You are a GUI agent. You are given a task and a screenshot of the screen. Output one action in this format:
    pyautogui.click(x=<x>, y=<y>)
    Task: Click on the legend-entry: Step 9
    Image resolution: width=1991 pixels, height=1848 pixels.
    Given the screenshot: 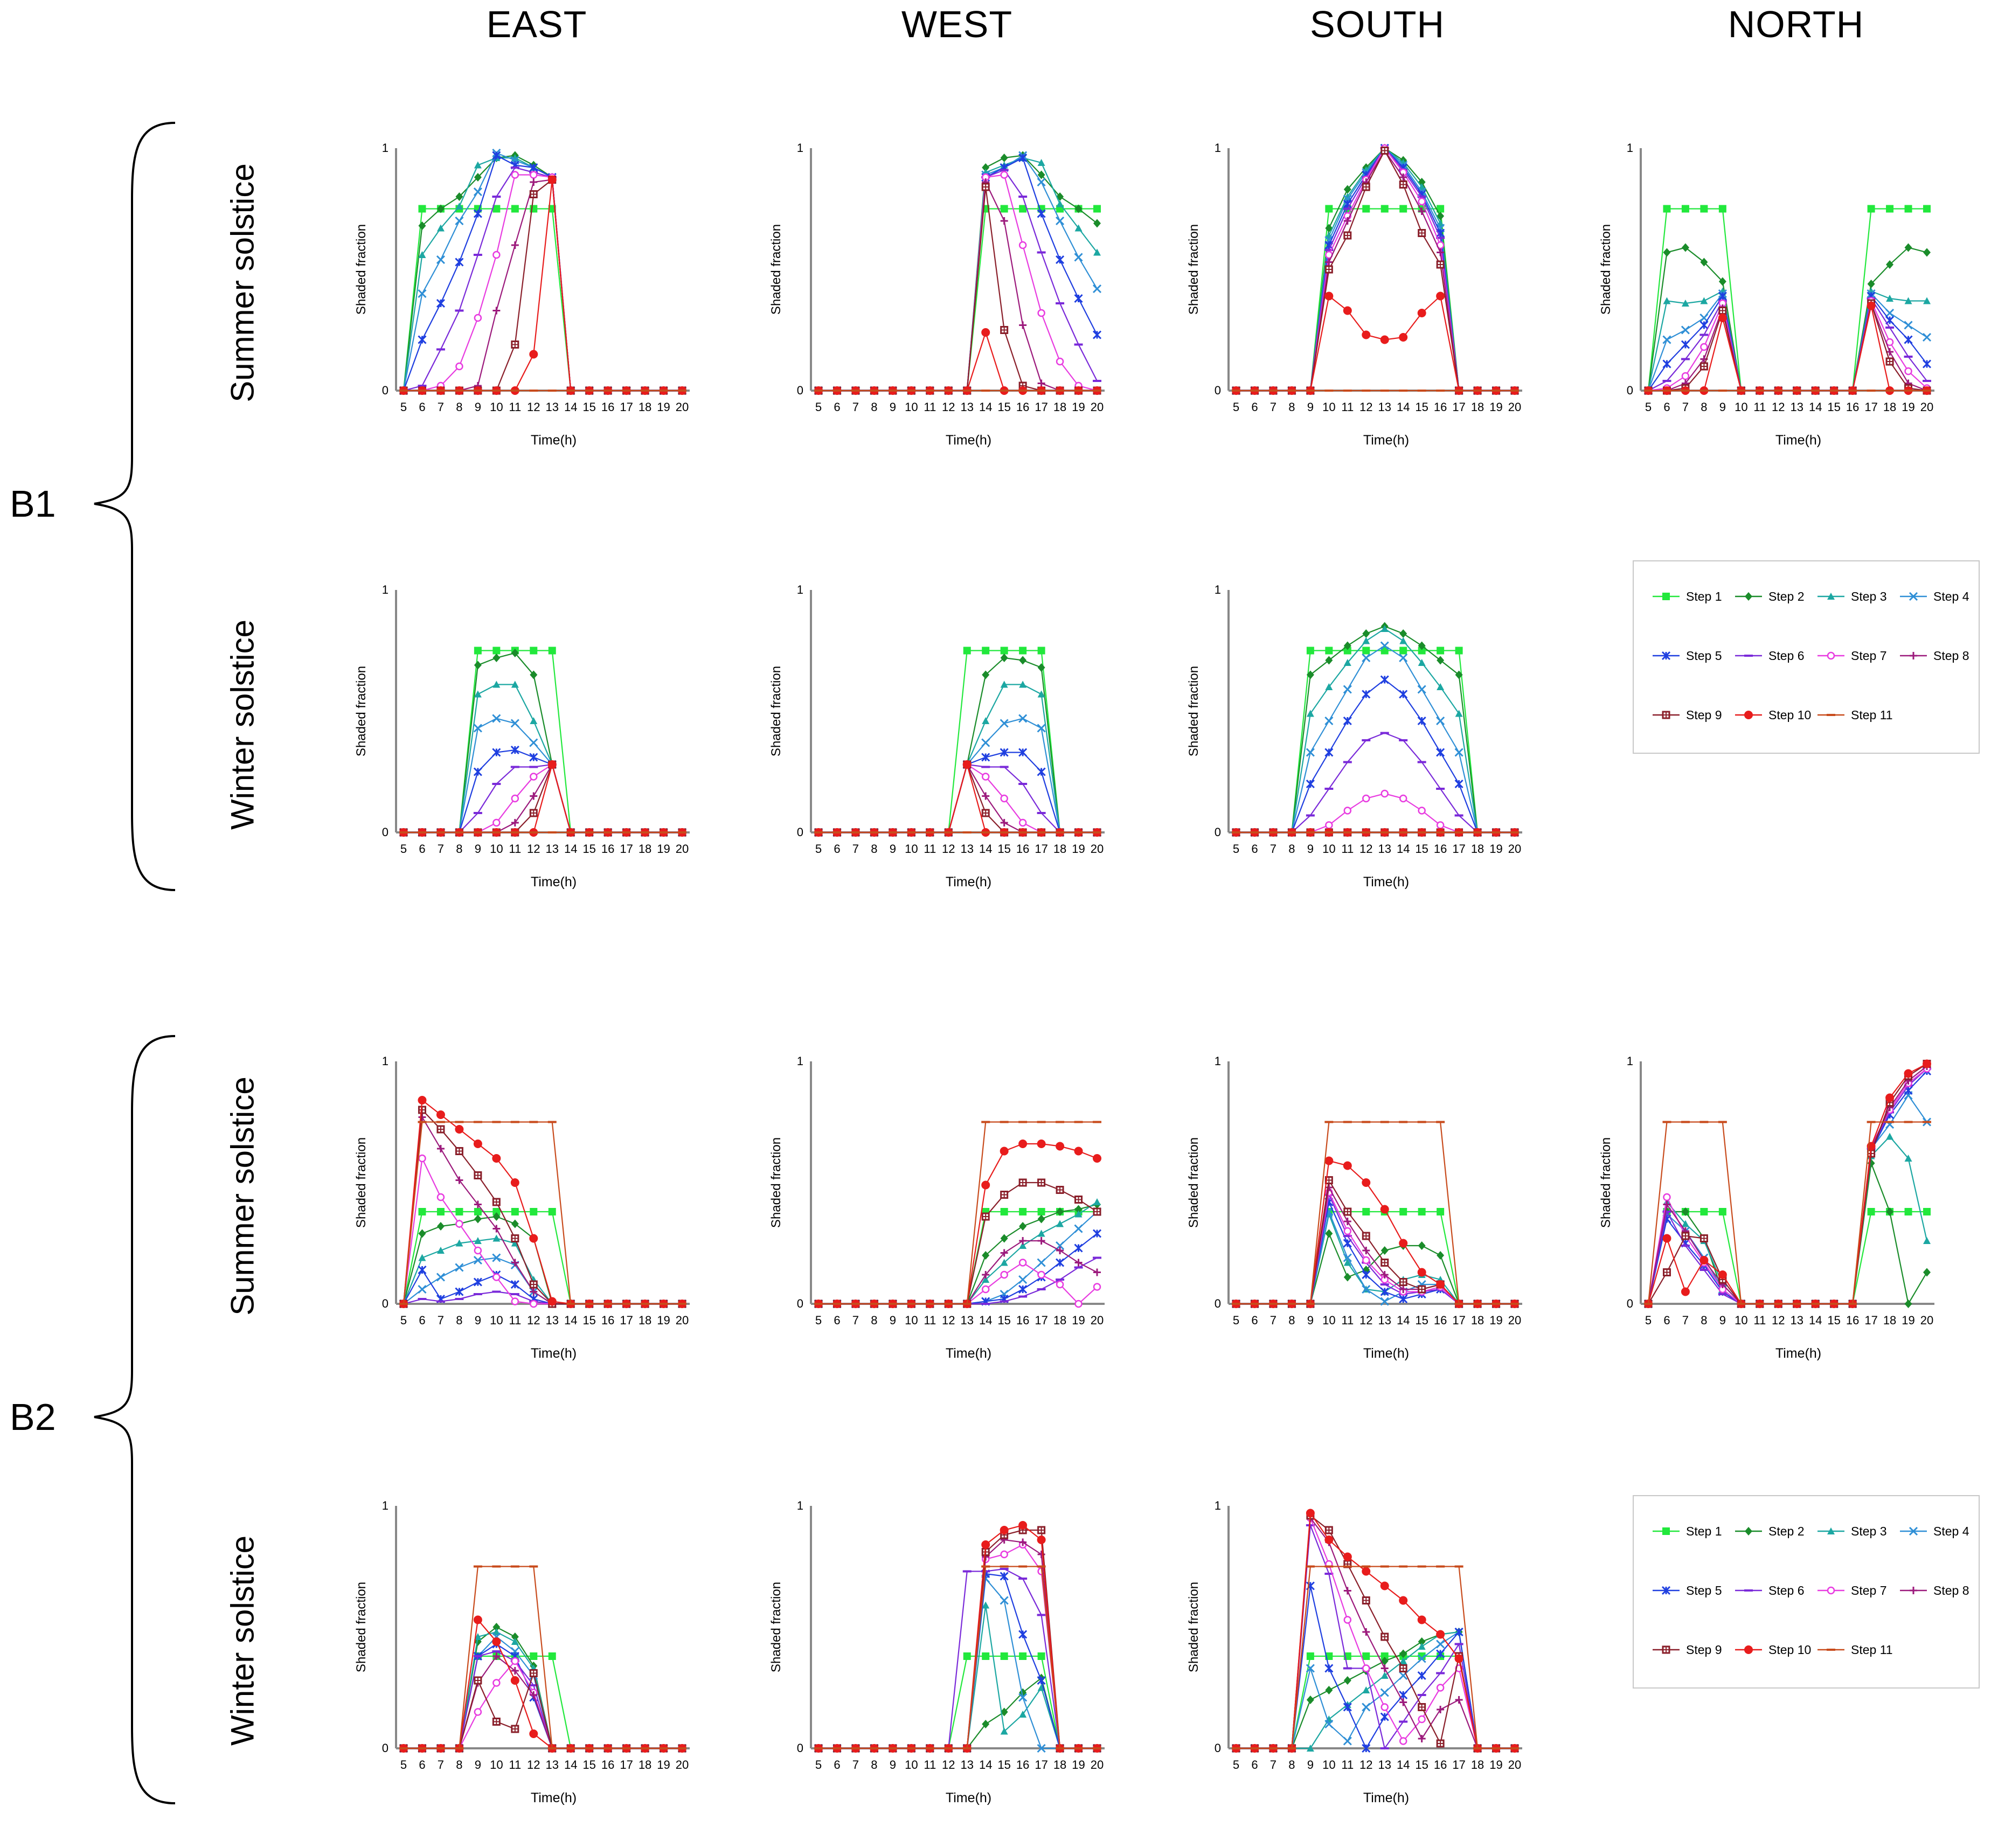 What is the action you would take?
    pyautogui.click(x=1687, y=715)
    